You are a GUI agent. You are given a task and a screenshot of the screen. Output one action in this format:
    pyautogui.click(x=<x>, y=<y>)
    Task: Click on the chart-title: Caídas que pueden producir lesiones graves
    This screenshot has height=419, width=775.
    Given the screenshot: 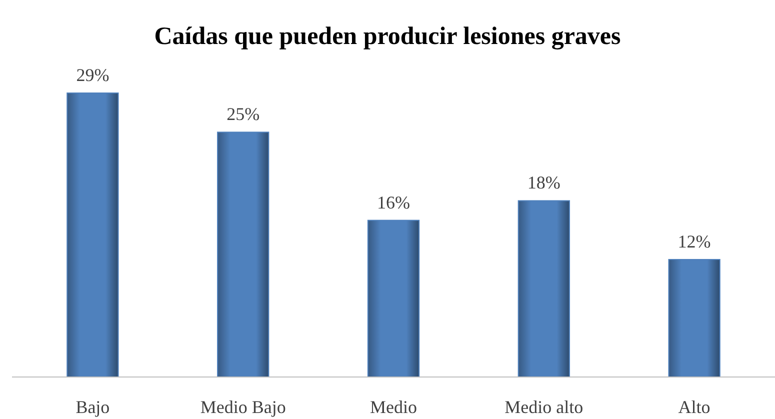 What is the action you would take?
    pyautogui.click(x=388, y=36)
    